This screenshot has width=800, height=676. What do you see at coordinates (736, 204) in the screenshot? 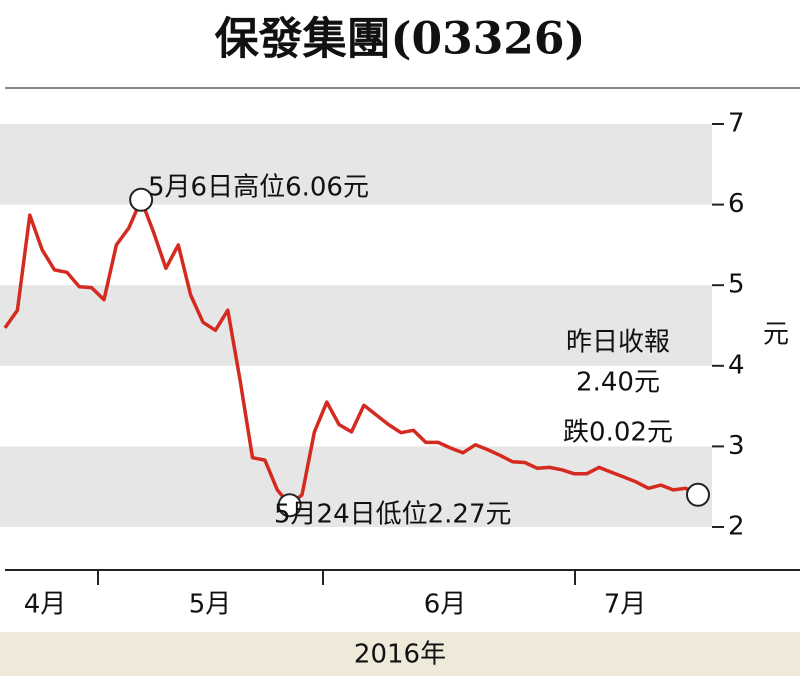
I see `y-tick-label: 6` at bounding box center [736, 204].